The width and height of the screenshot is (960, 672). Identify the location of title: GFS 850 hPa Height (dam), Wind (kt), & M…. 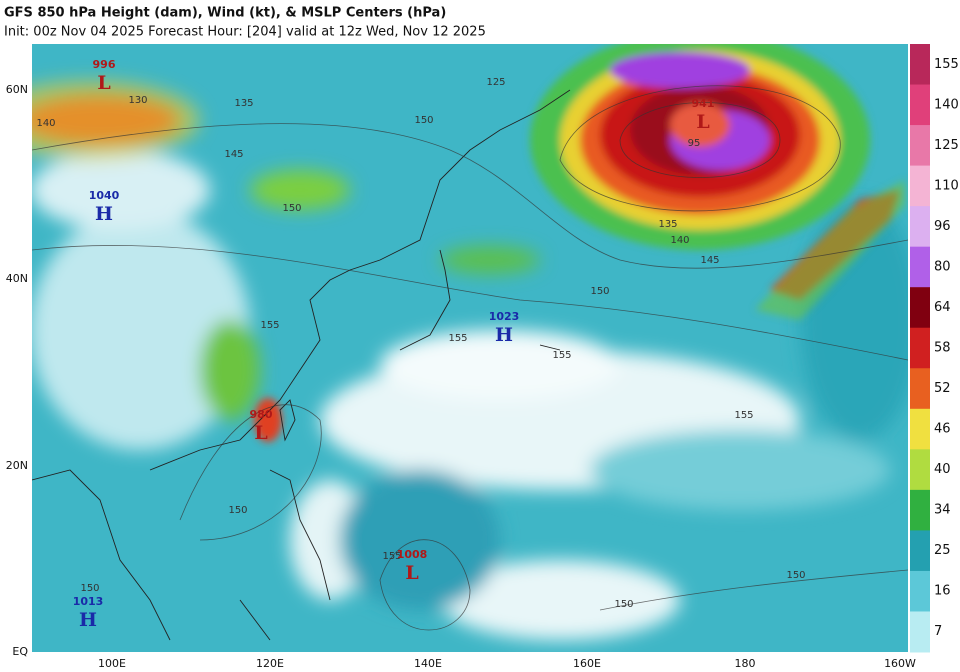
(225, 13).